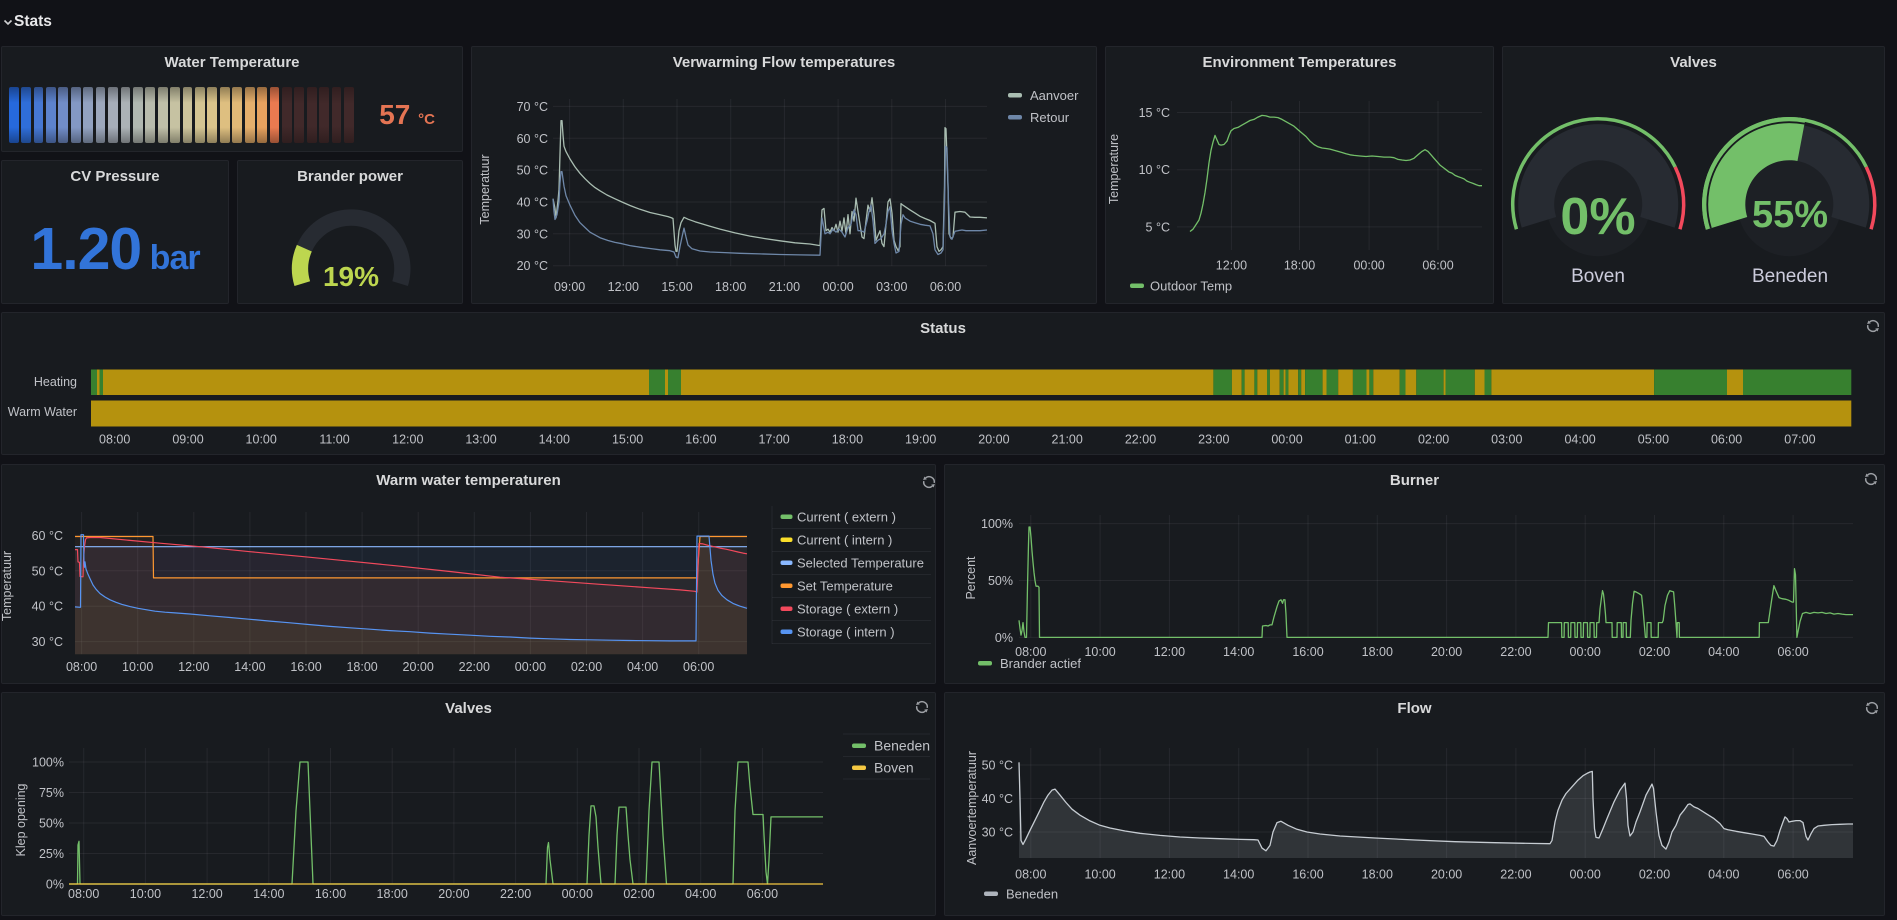 The image size is (1897, 920). Describe the element at coordinates (1067, 440) in the screenshot. I see `svg-text: 21:00` at that location.